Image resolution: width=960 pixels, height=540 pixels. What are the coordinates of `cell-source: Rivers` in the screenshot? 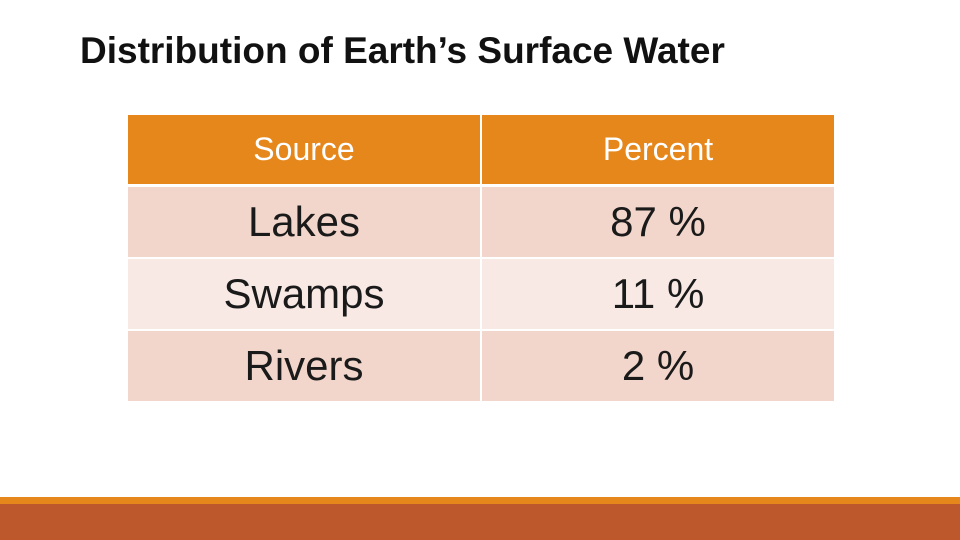 It's located at (305, 367).